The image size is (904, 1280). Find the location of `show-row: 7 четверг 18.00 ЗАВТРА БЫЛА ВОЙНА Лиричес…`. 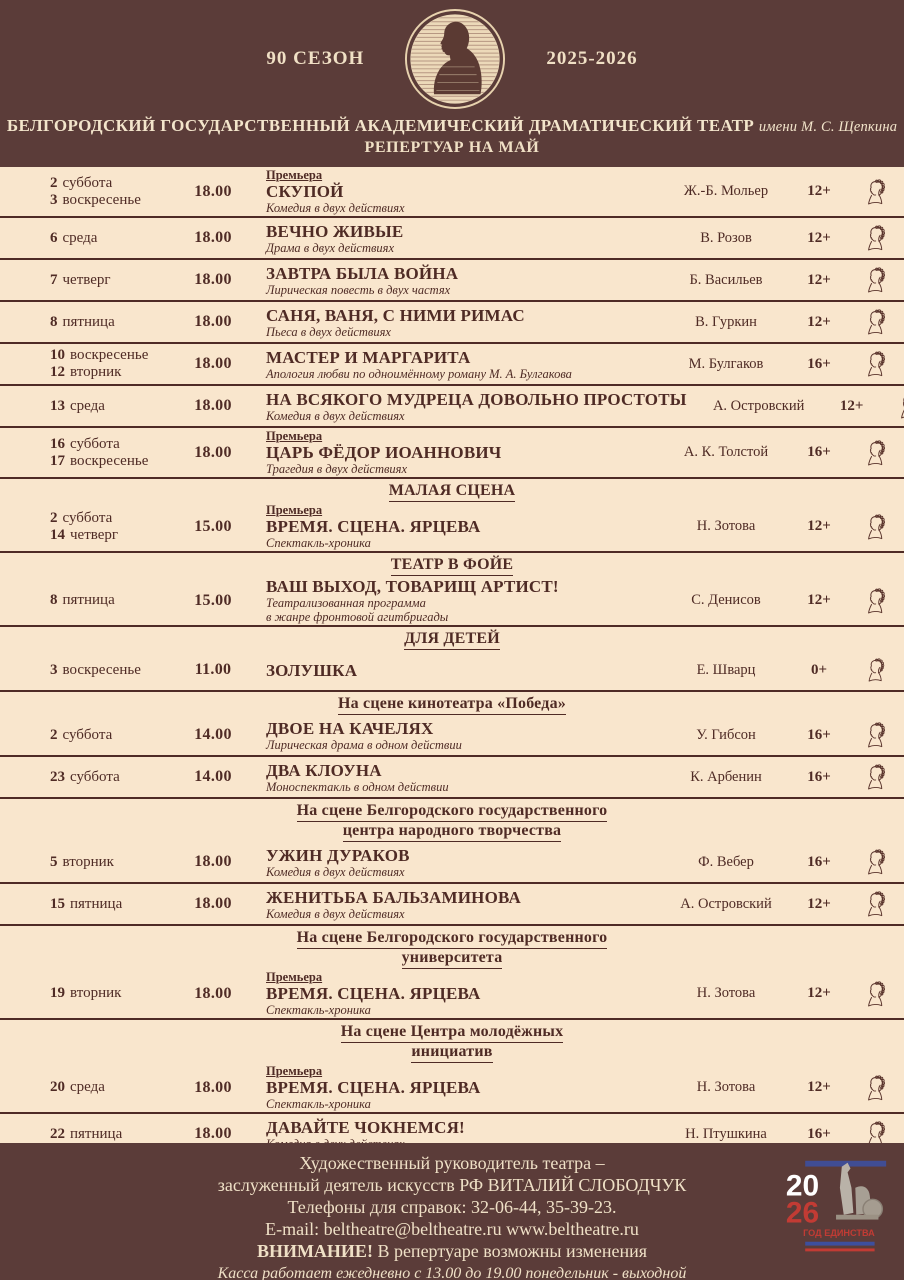

show-row: 7 четверг 18.00 ЗАВТРА БЫЛА ВОЙНА Лиричес… is located at coordinates (452, 280).